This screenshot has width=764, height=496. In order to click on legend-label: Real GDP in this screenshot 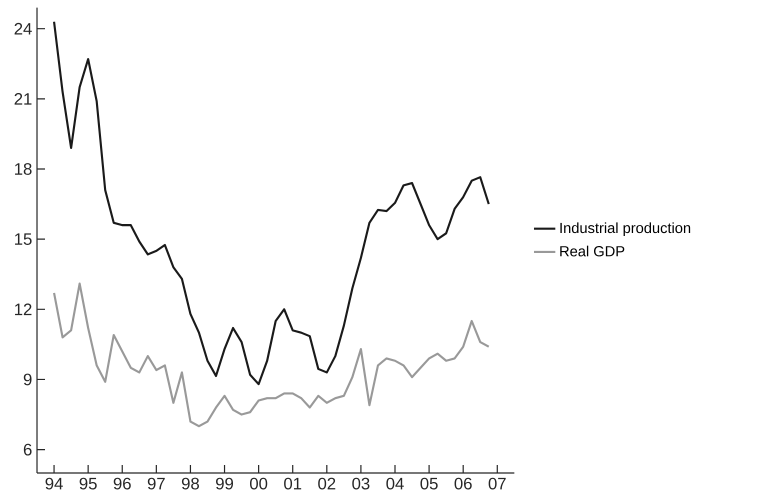, I will do `click(592, 251)`.